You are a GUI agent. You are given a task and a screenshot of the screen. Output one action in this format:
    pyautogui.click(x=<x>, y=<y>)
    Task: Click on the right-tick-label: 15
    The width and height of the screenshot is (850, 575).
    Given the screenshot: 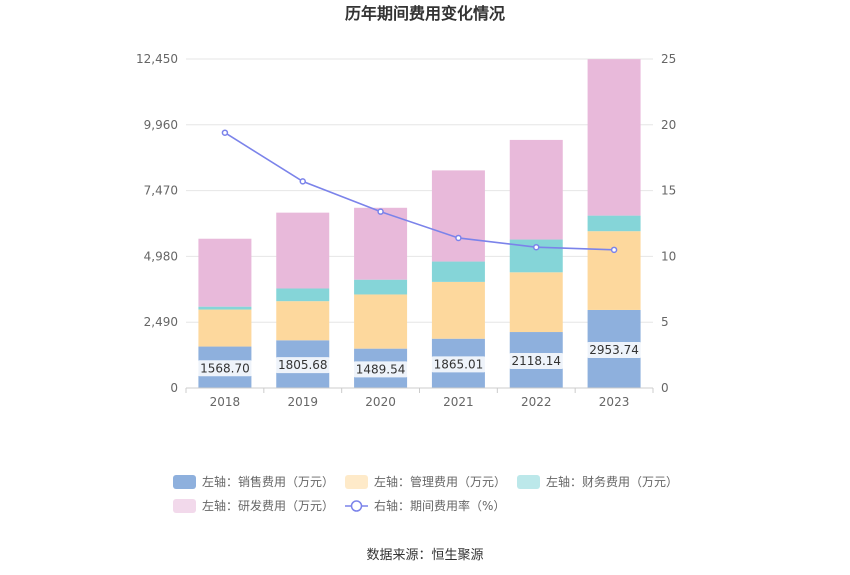 What is the action you would take?
    pyautogui.click(x=668, y=191)
    